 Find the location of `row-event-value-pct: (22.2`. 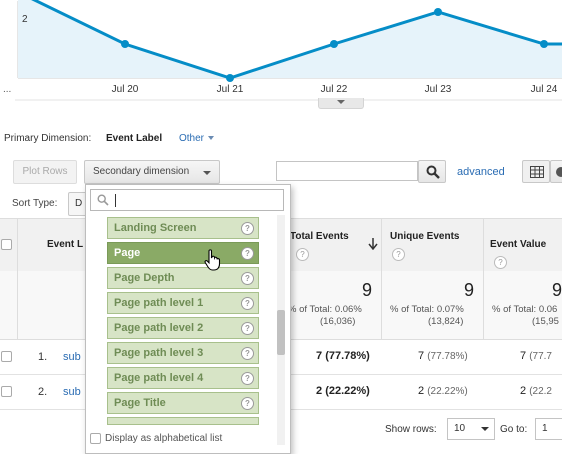

row-event-value-pct: (22.2 is located at coordinates (540, 391).